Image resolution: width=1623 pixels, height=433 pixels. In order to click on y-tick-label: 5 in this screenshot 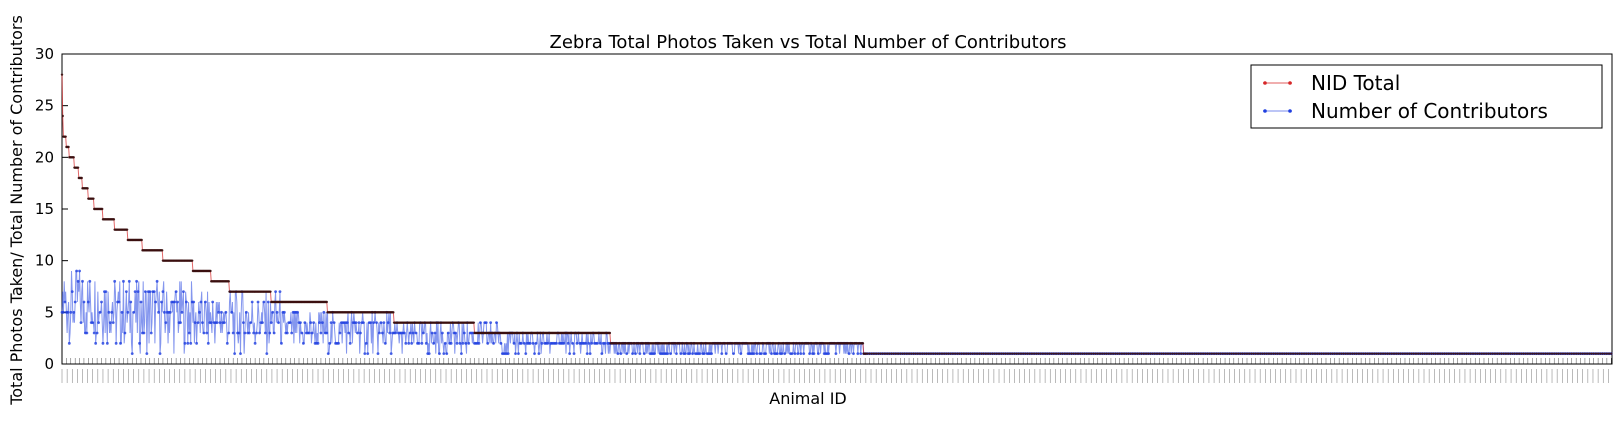, I will do `click(49, 312)`.